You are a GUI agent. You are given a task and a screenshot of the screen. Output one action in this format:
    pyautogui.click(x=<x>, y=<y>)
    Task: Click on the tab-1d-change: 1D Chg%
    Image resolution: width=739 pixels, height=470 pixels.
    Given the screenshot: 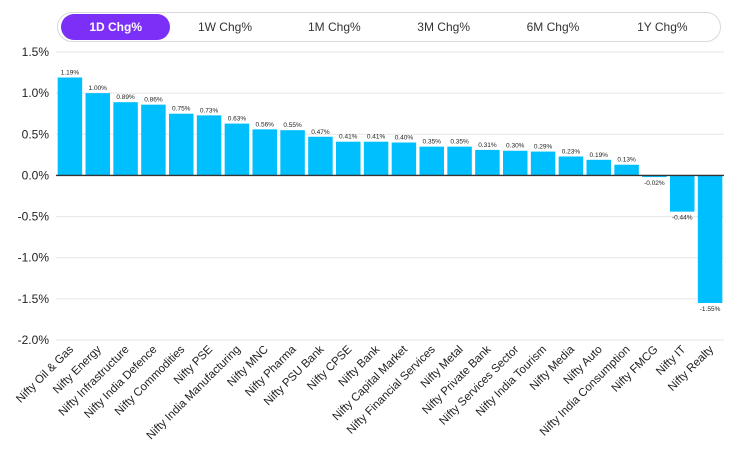 What is the action you would take?
    pyautogui.click(x=116, y=27)
    